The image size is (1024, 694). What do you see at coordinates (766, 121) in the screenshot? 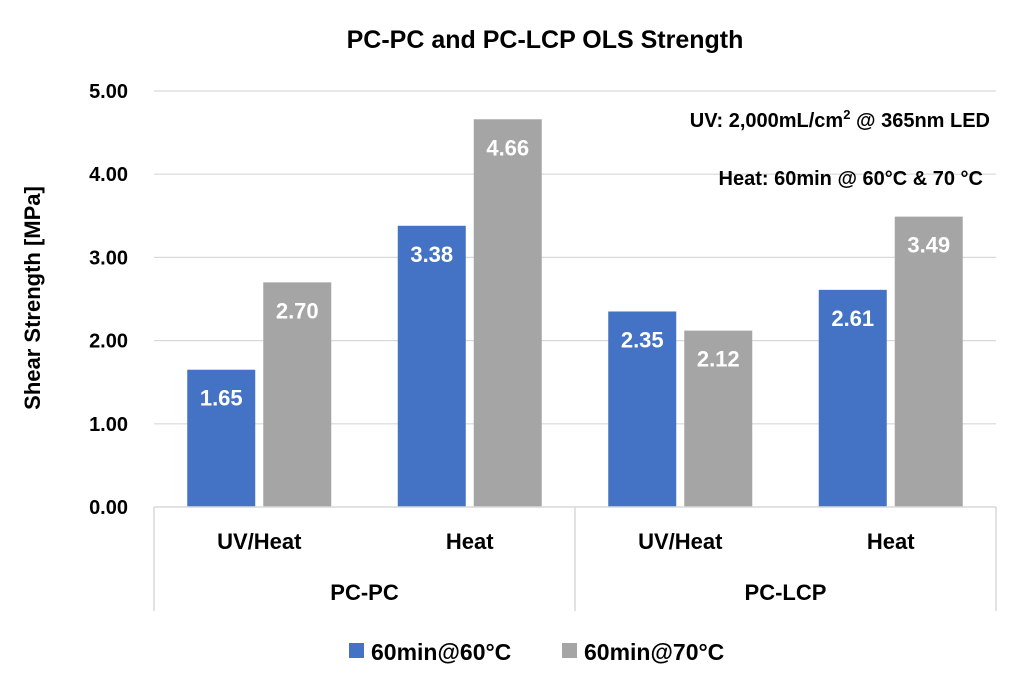
I see `uv-annotation-main: UV: 2,000mL/cm` at bounding box center [766, 121].